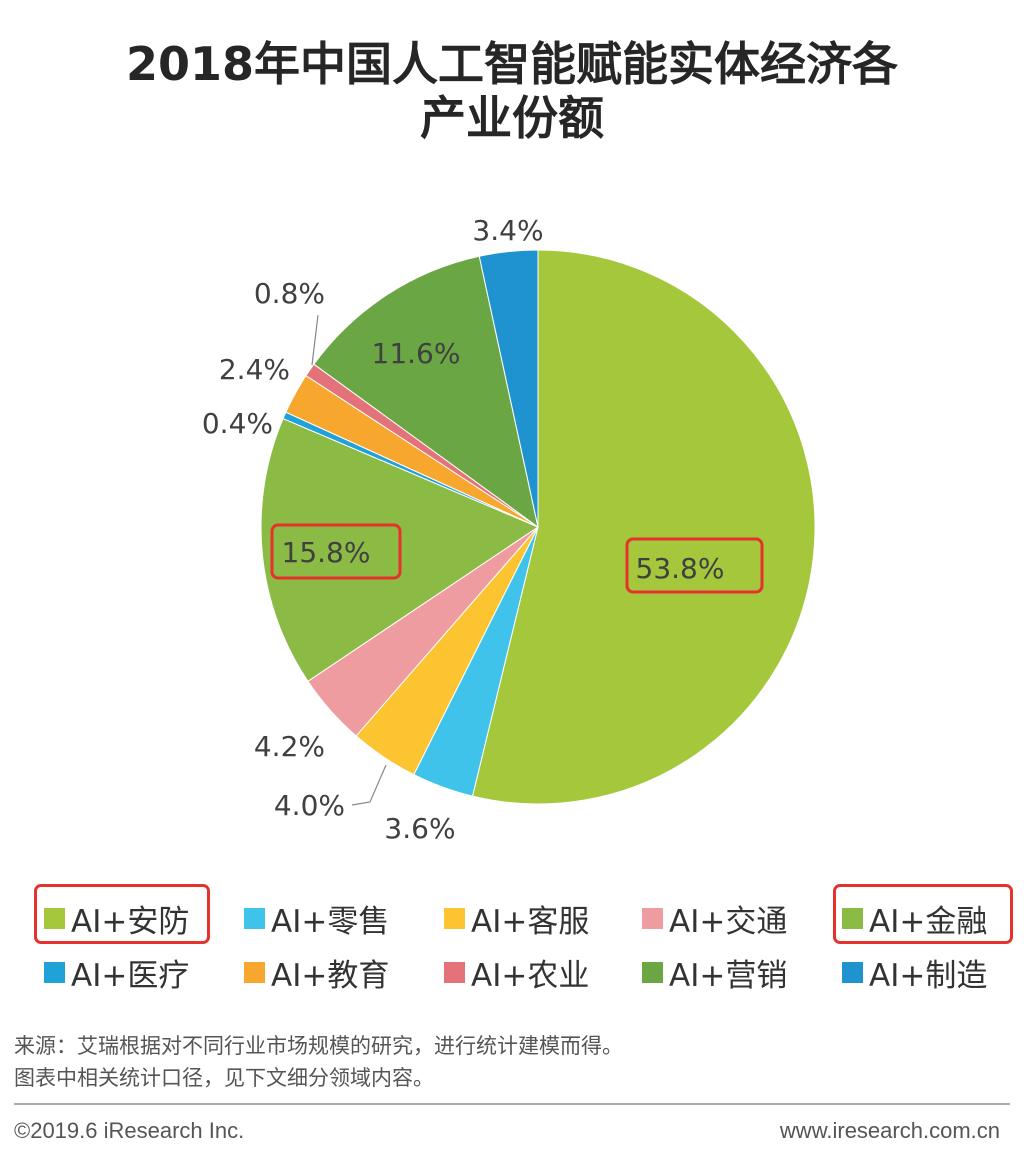 The width and height of the screenshot is (1024, 1160). Describe the element at coordinates (237, 423) in the screenshot. I see `data-label-ai-医疗: 0.4%` at that location.